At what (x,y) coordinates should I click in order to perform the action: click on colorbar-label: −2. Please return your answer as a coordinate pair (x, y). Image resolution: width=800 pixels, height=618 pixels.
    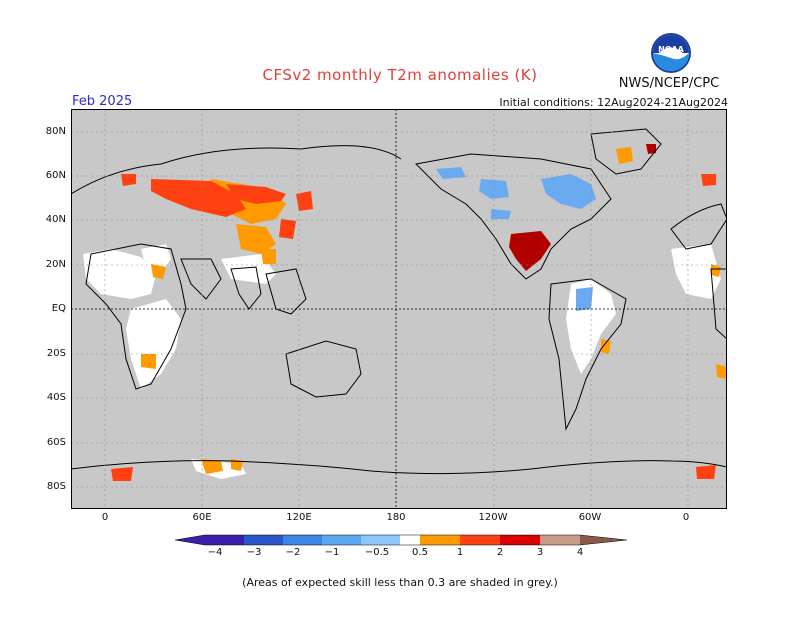
    Looking at the image, I should click on (293, 552).